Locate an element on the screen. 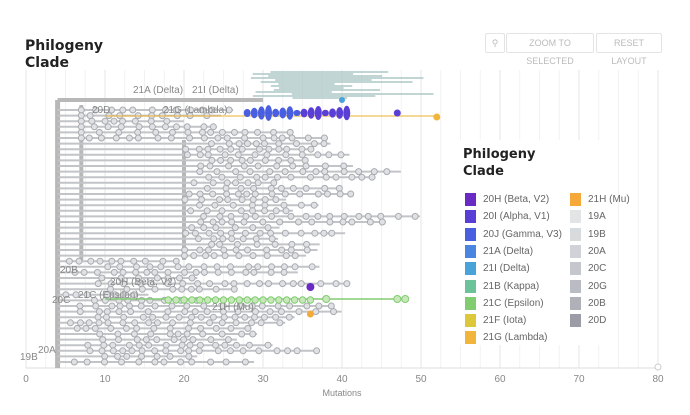 The height and width of the screenshot is (415, 690). legend-item: 20A is located at coordinates (588, 251).